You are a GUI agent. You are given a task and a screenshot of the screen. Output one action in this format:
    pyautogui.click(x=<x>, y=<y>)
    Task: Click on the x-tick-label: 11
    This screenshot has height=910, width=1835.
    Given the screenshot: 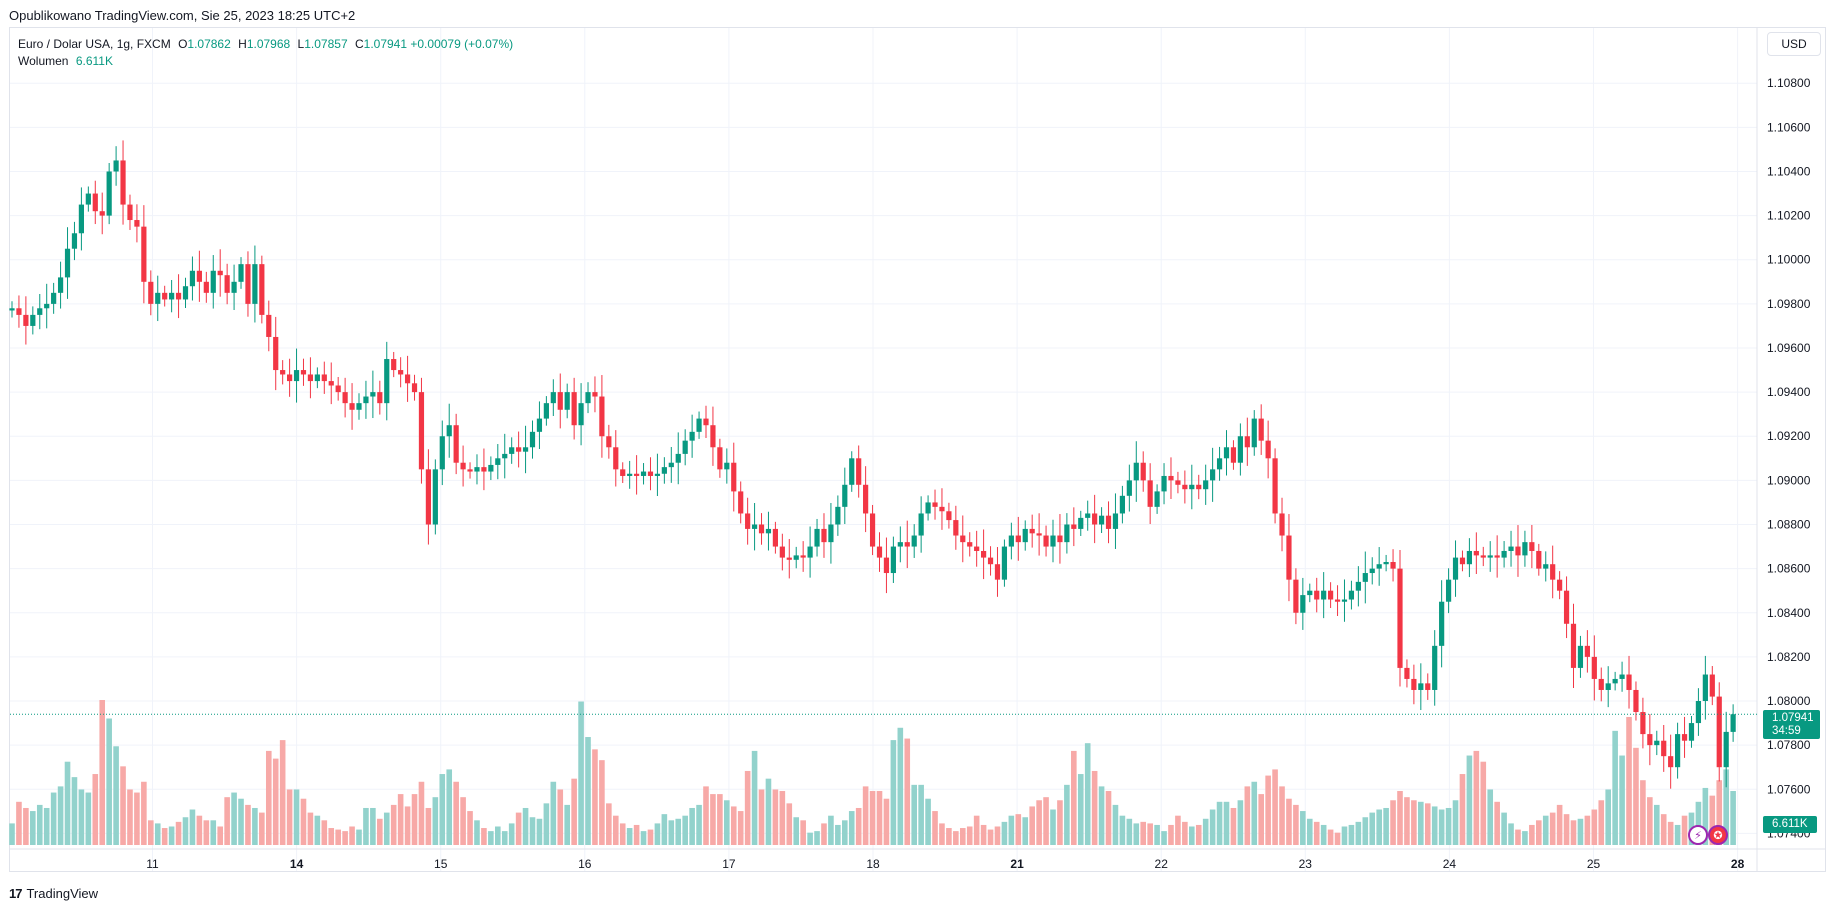 What is the action you would take?
    pyautogui.click(x=152, y=864)
    